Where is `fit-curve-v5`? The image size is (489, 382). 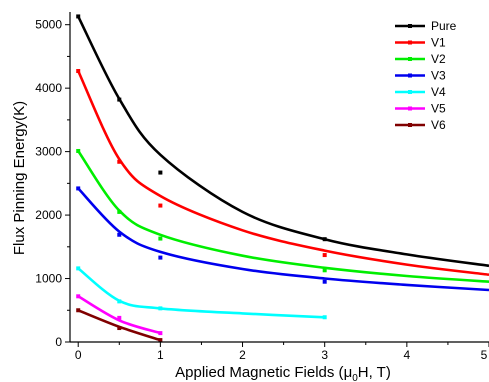
fit-curve-v5 is located at coordinates (119, 315).